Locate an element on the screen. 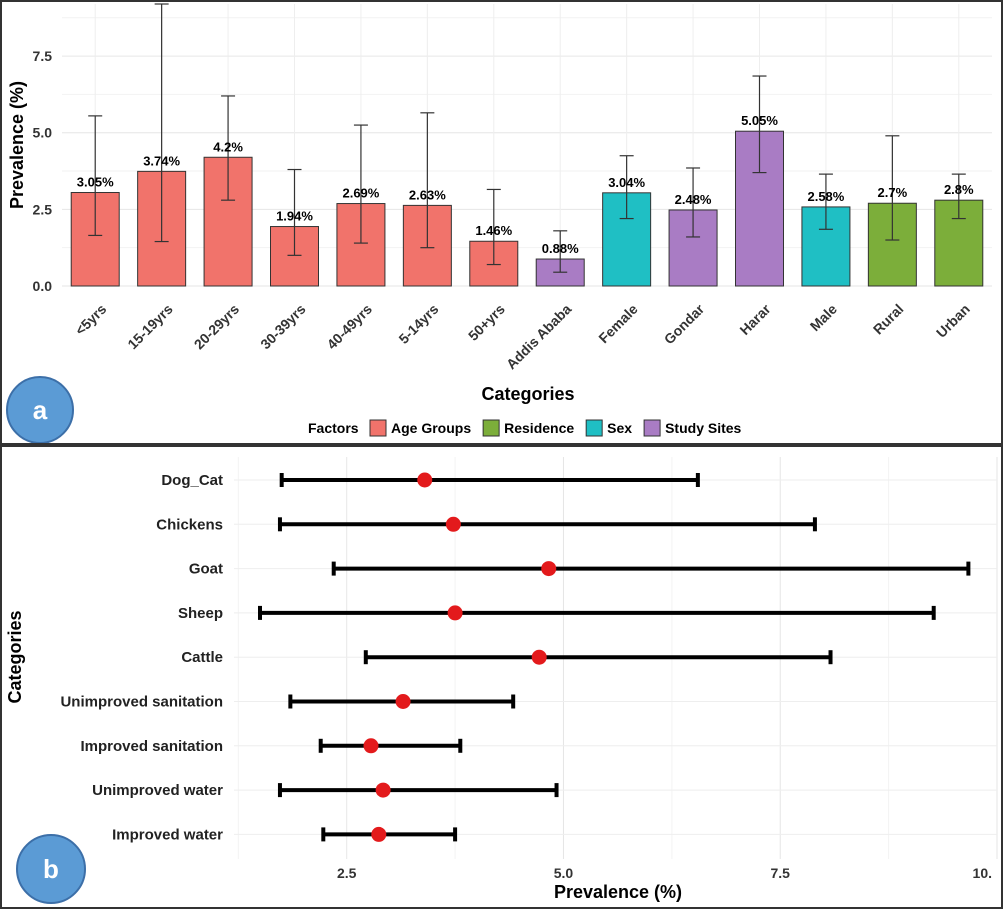 The width and height of the screenshot is (1005, 909). data-label: 0.88% is located at coordinates (560, 248).